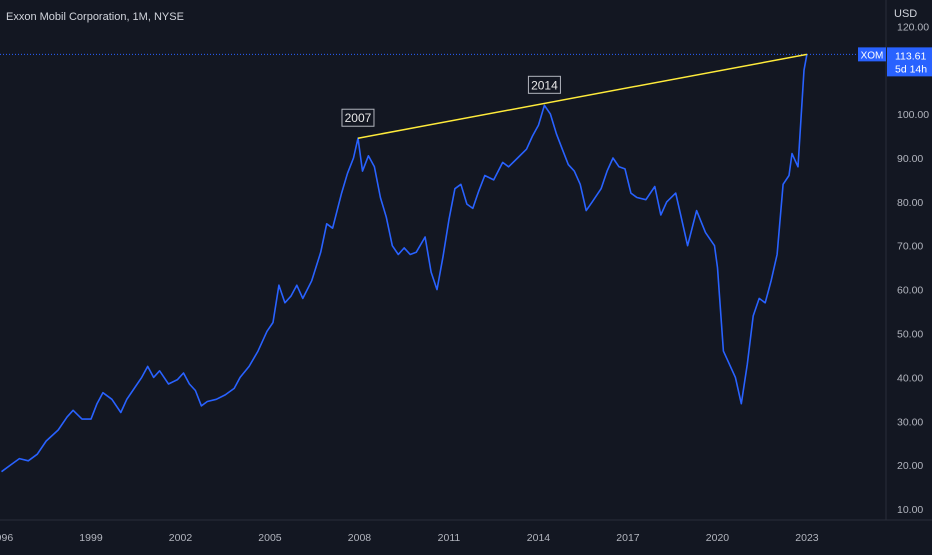 Image resolution: width=932 pixels, height=555 pixels. Describe the element at coordinates (910, 422) in the screenshot. I see `y-tick-label-30: 30.00` at that location.